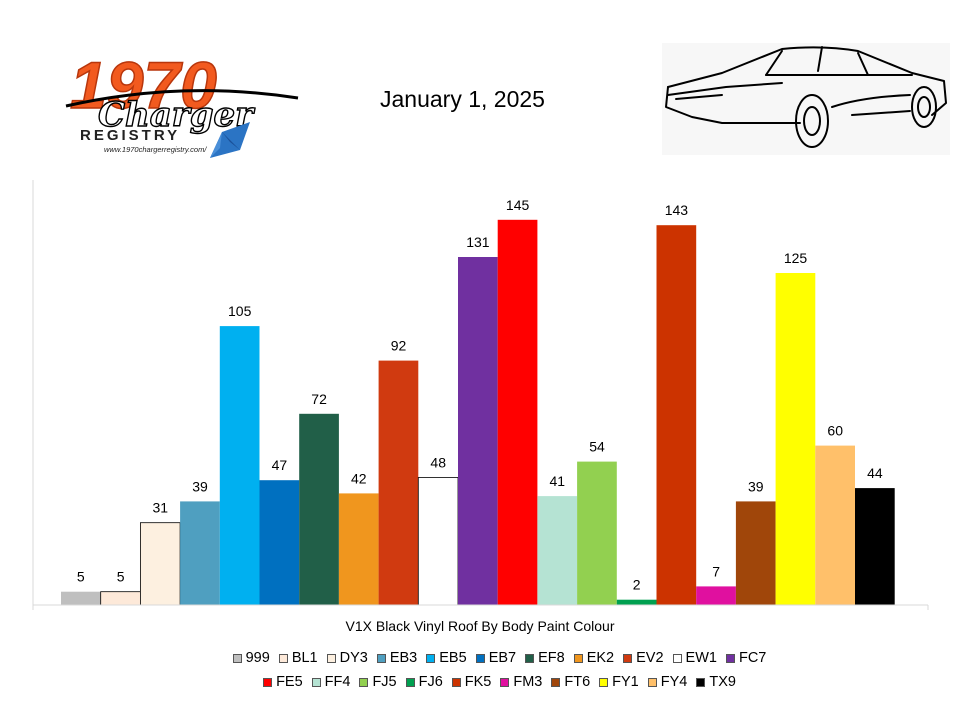 This screenshot has height=720, width=960. Describe the element at coordinates (806, 99) in the screenshot. I see `car-illustration` at that location.